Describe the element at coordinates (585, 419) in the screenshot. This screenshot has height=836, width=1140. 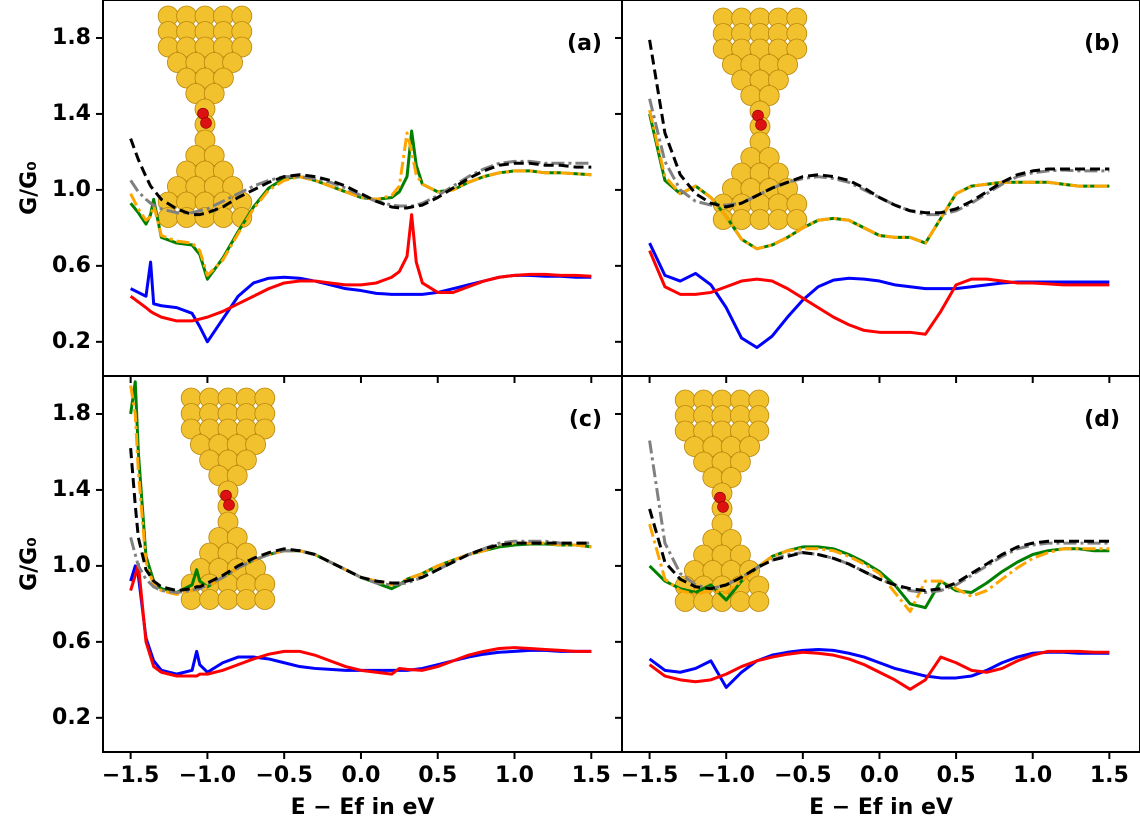
I see `panel-label: (c)` at that location.